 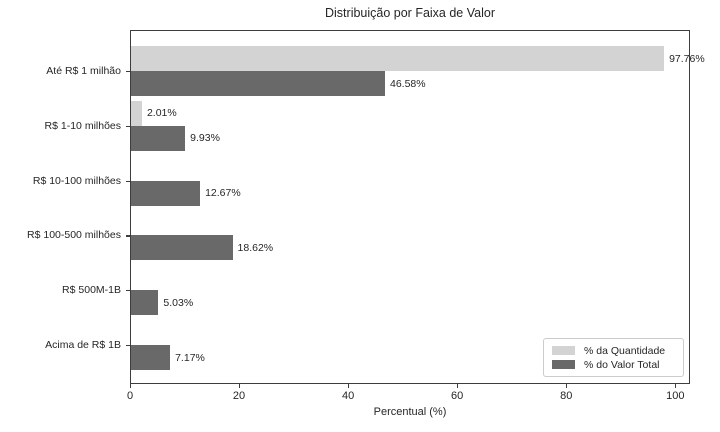 What do you see at coordinates (625, 350) in the screenshot?
I see `legend-label-quantidade: % da Quantidade` at bounding box center [625, 350].